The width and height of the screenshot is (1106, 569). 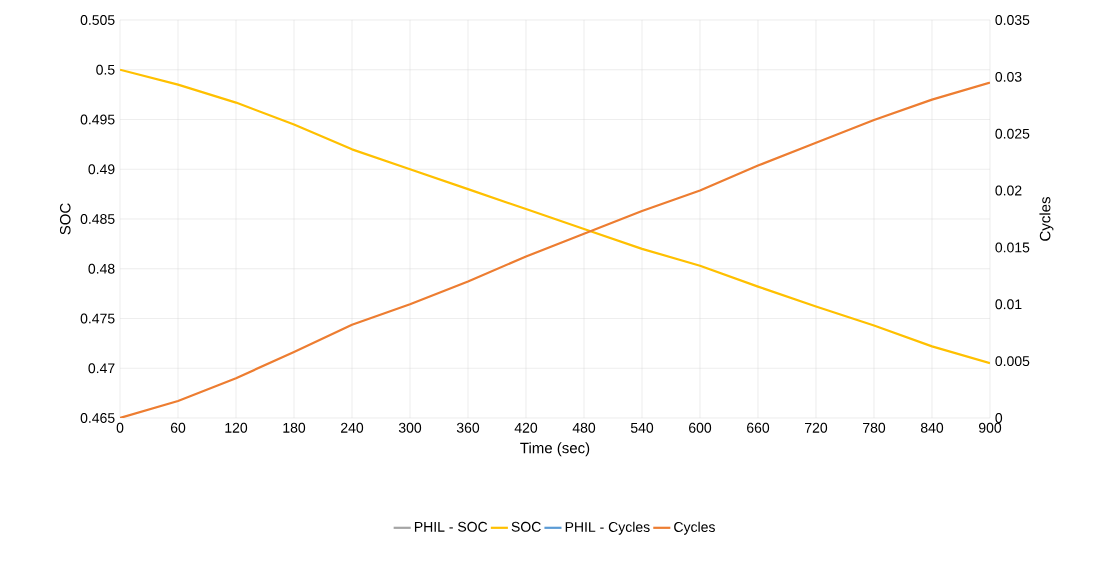 I want to click on y2-tick-label: 0, so click(x=999, y=418).